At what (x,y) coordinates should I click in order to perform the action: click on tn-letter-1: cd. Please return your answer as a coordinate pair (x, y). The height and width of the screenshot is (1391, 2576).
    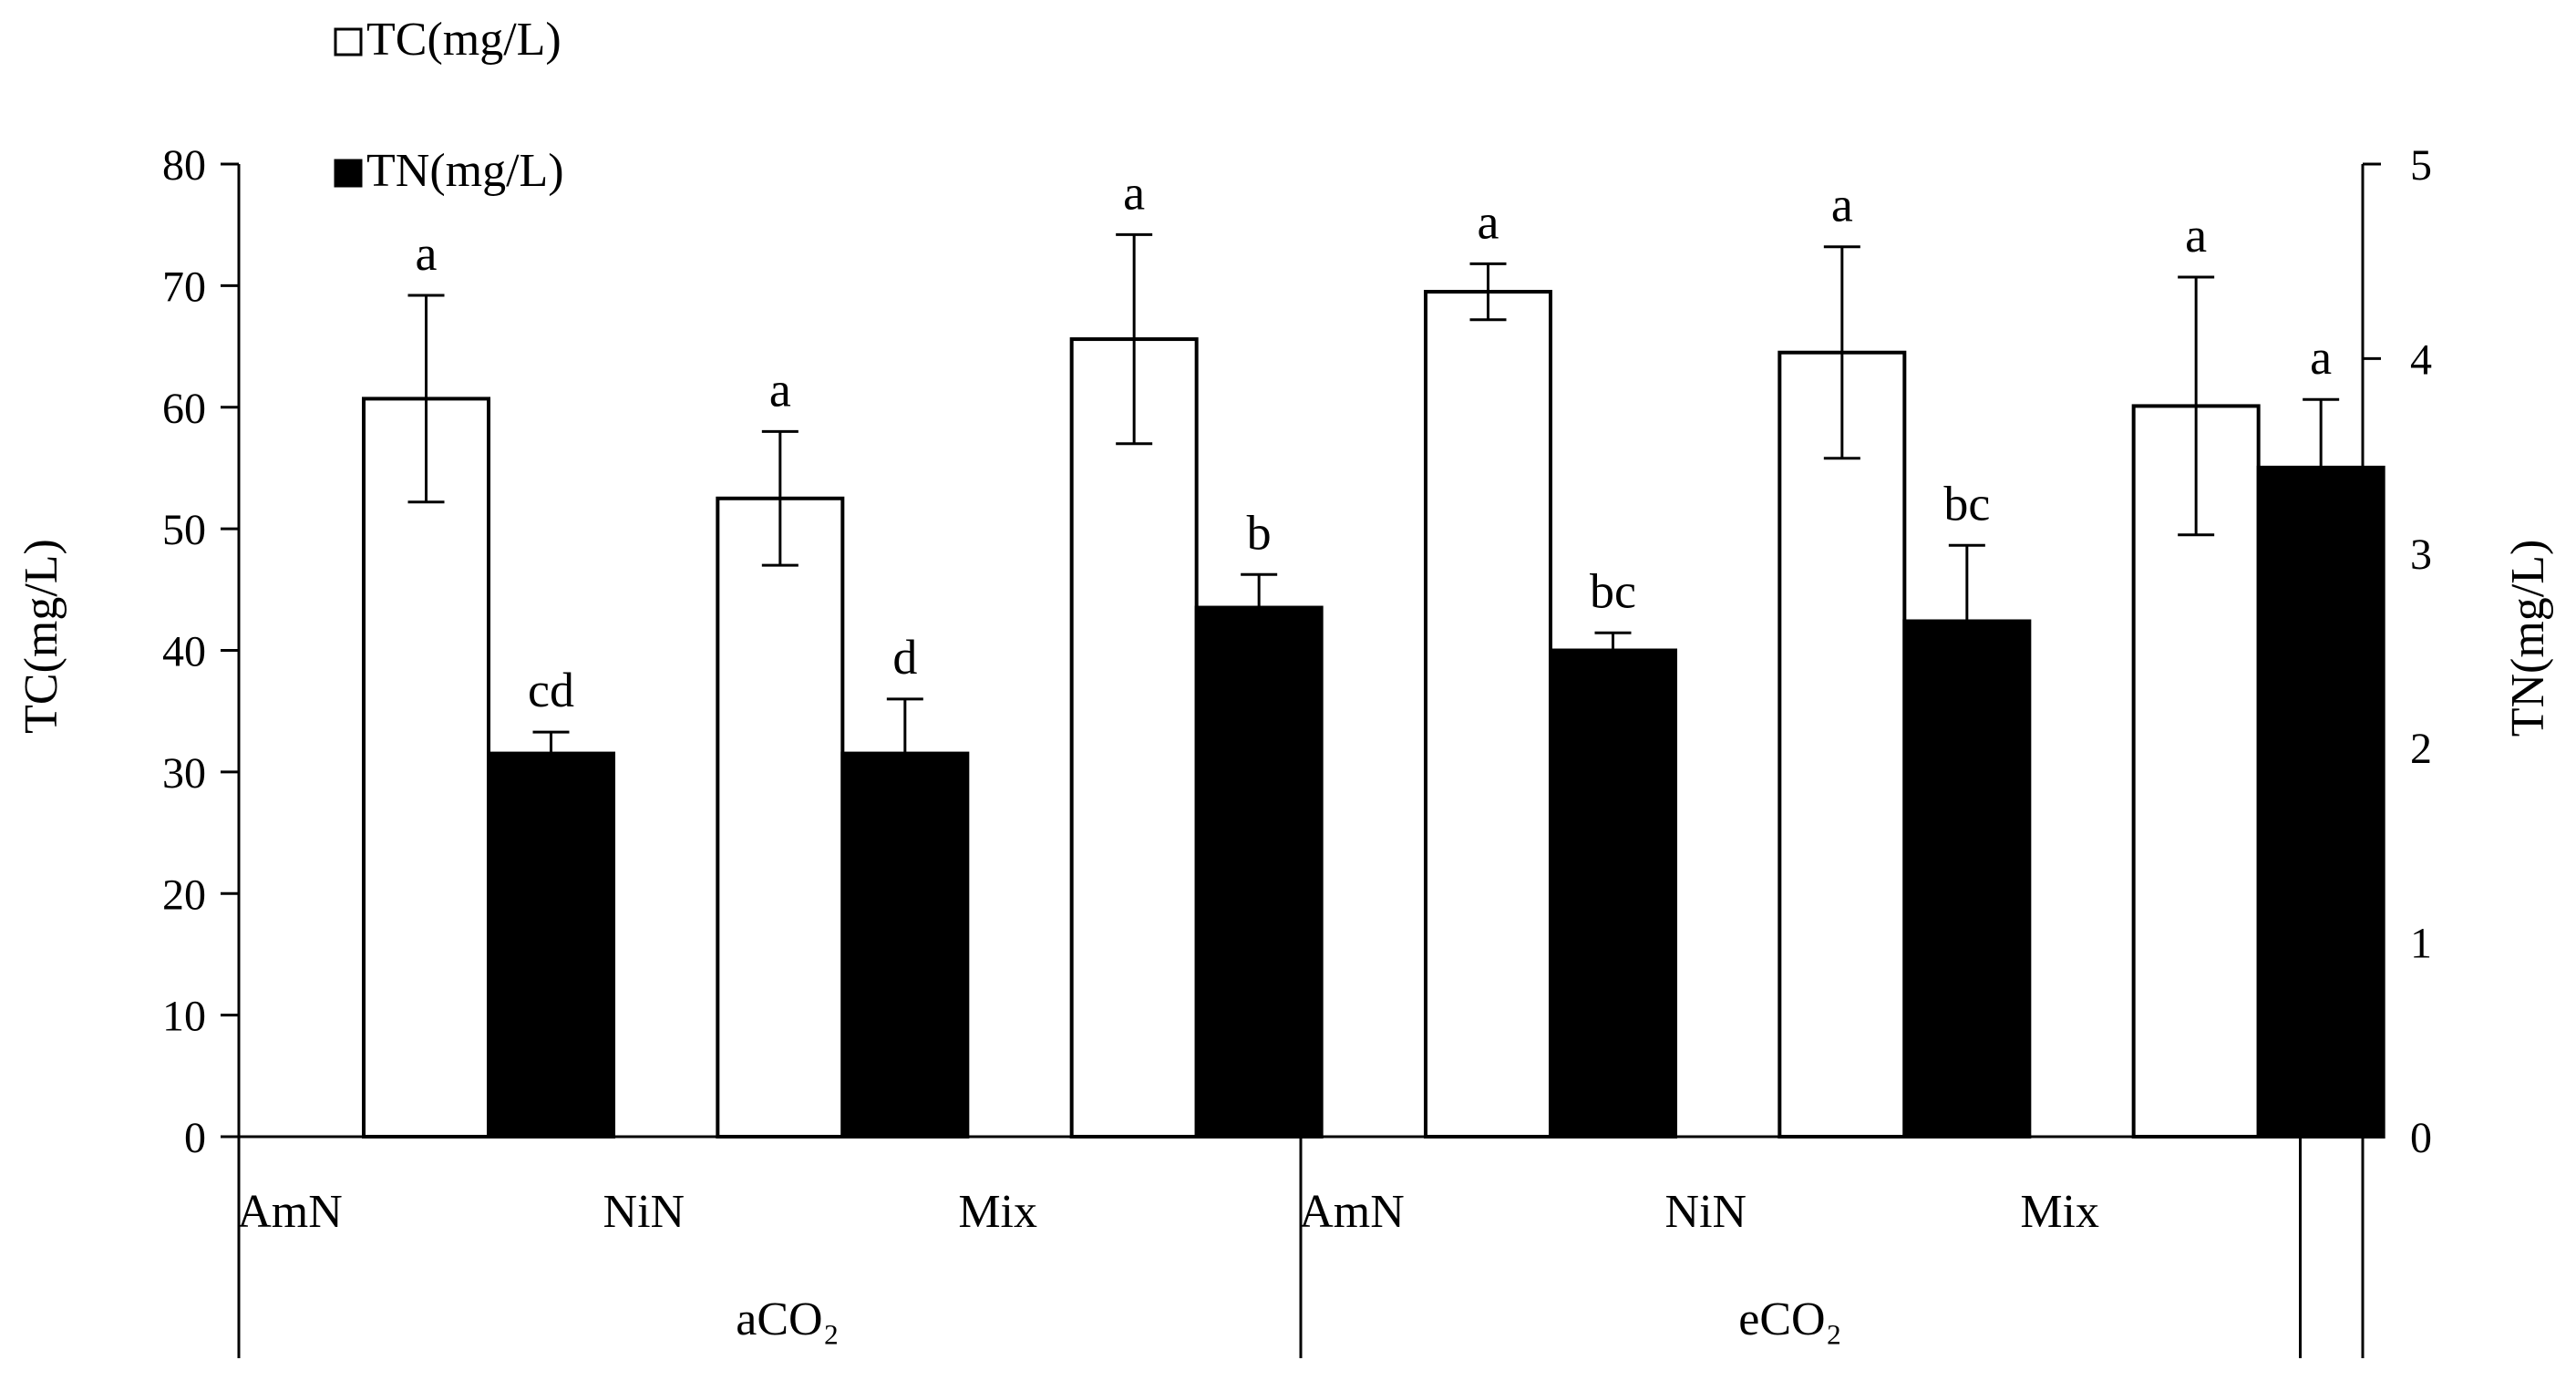
    Looking at the image, I should click on (551, 690).